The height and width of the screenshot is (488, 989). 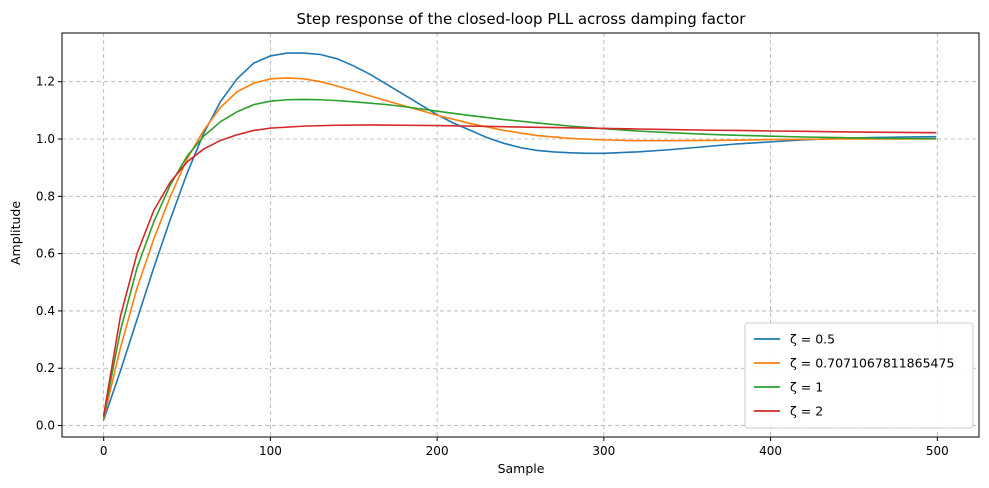 I want to click on y-tick-label: 0.8, so click(x=45, y=196).